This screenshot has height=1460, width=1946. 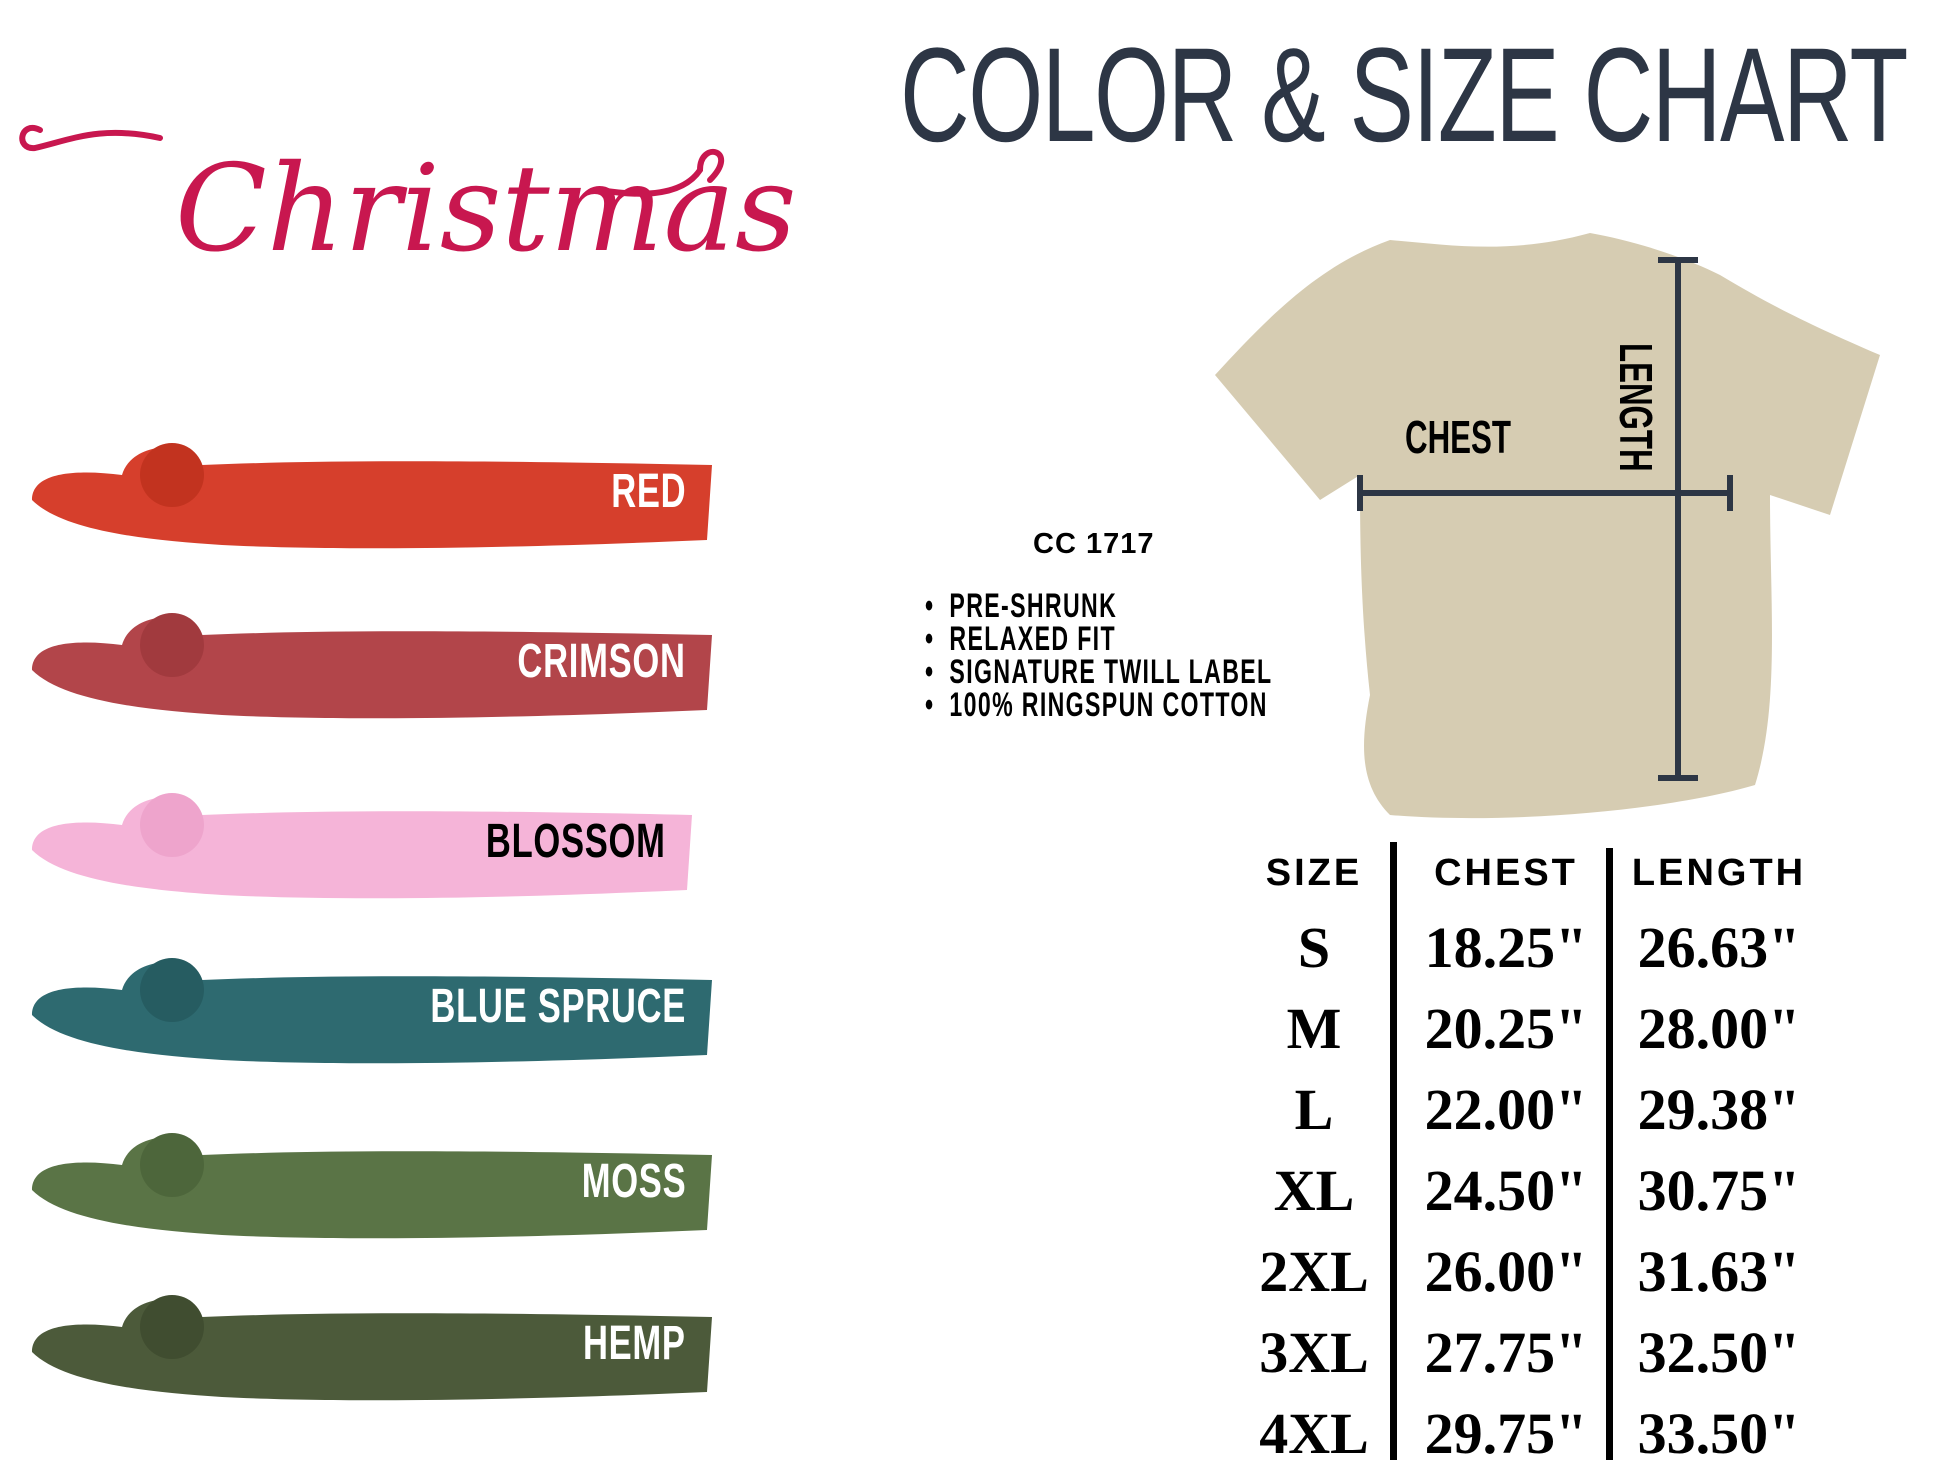 I want to click on tshirt-diagram: CHEST LENGTH, so click(x=1545, y=527).